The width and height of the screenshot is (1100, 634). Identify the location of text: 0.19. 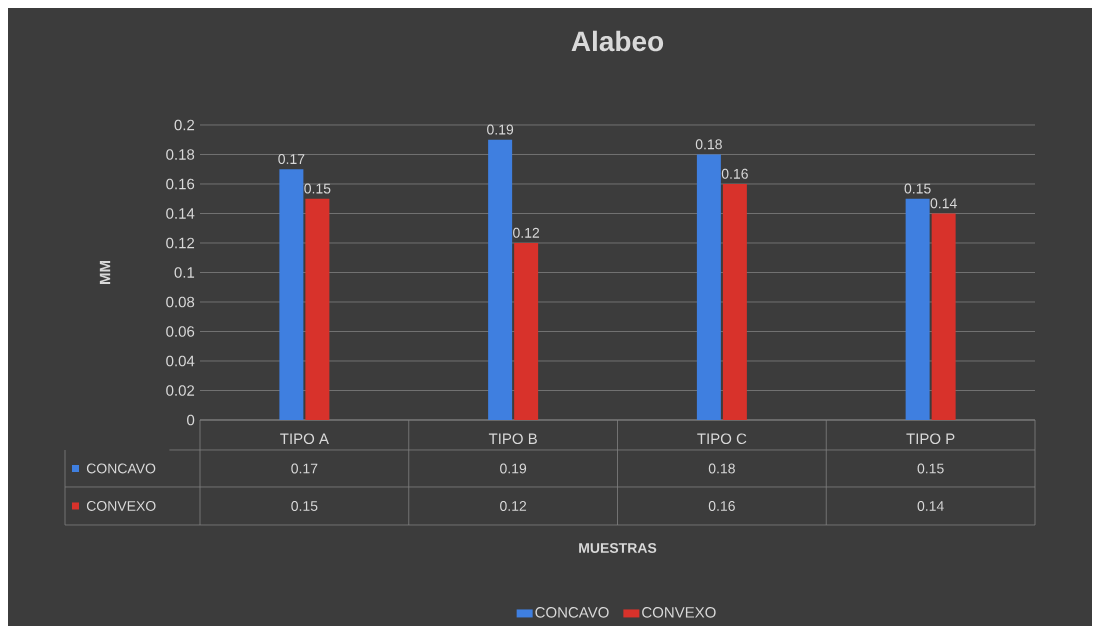
(500, 129).